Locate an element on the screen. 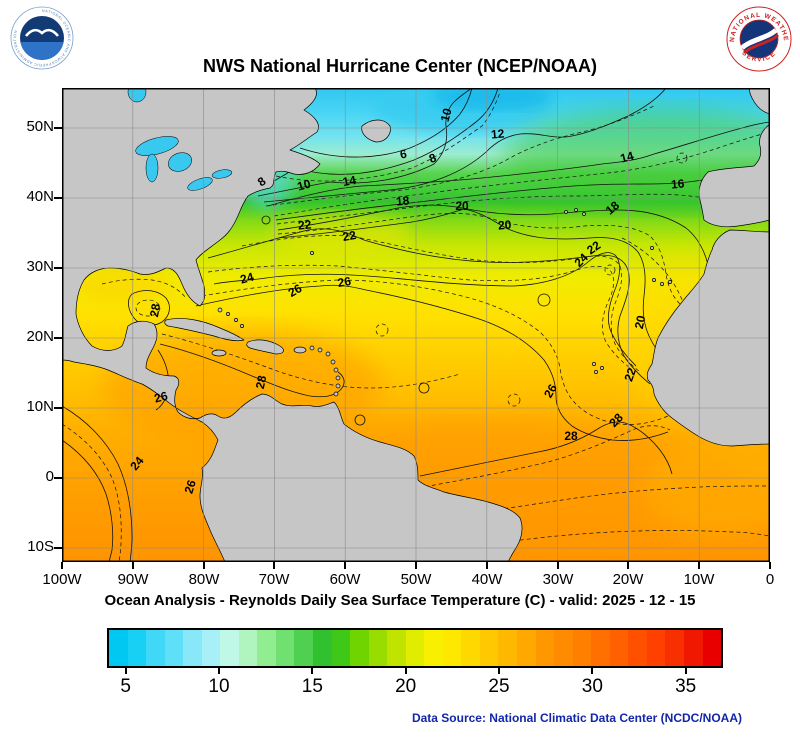 This screenshot has height=737, width=800. lat-tick-label: 30N is located at coordinates (40, 266).